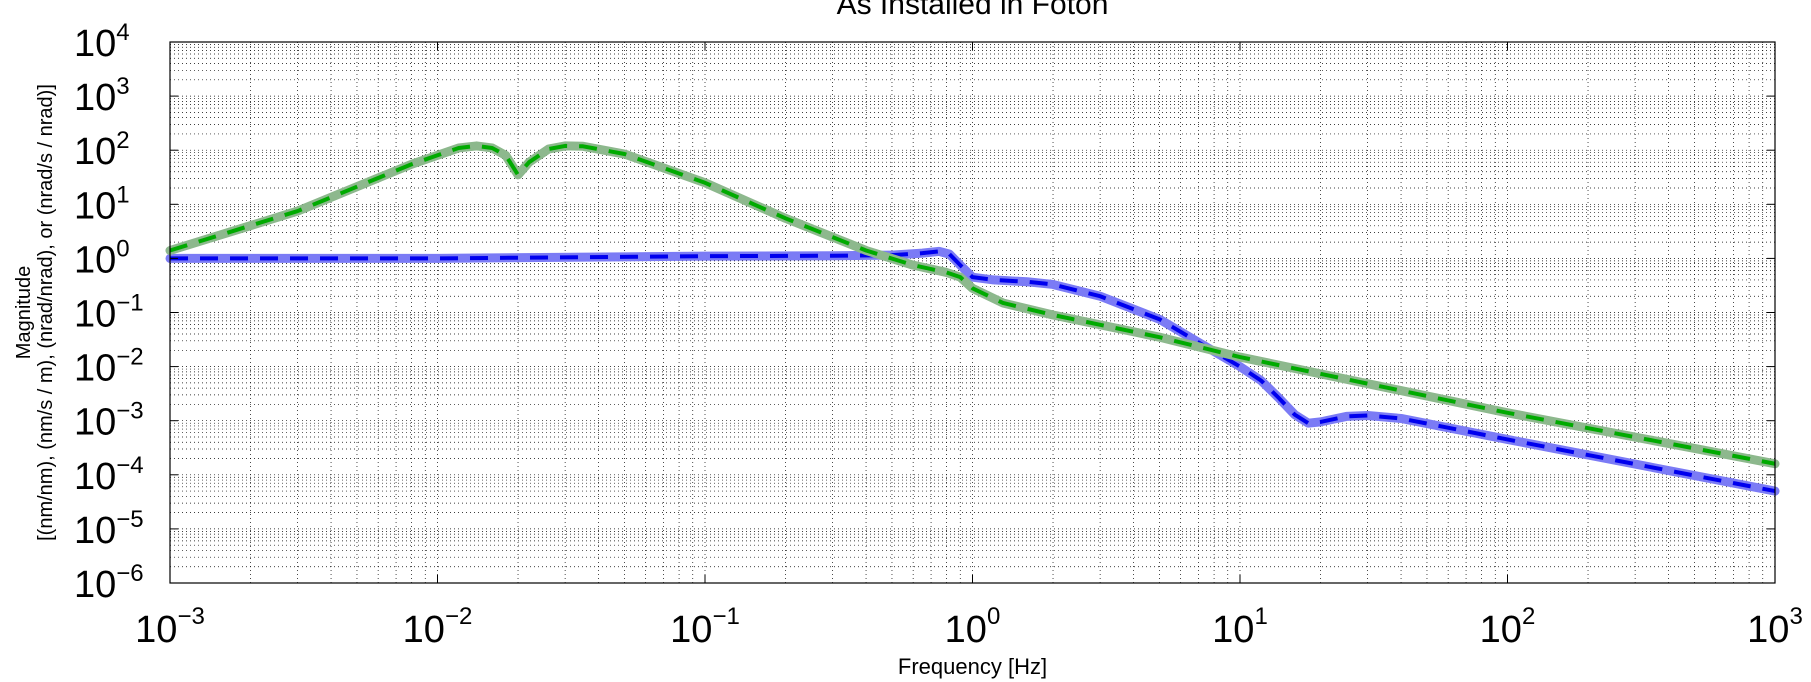  Describe the element at coordinates (972, 666) in the screenshot. I see `x-axis-label: Frequency [Hz]` at that location.